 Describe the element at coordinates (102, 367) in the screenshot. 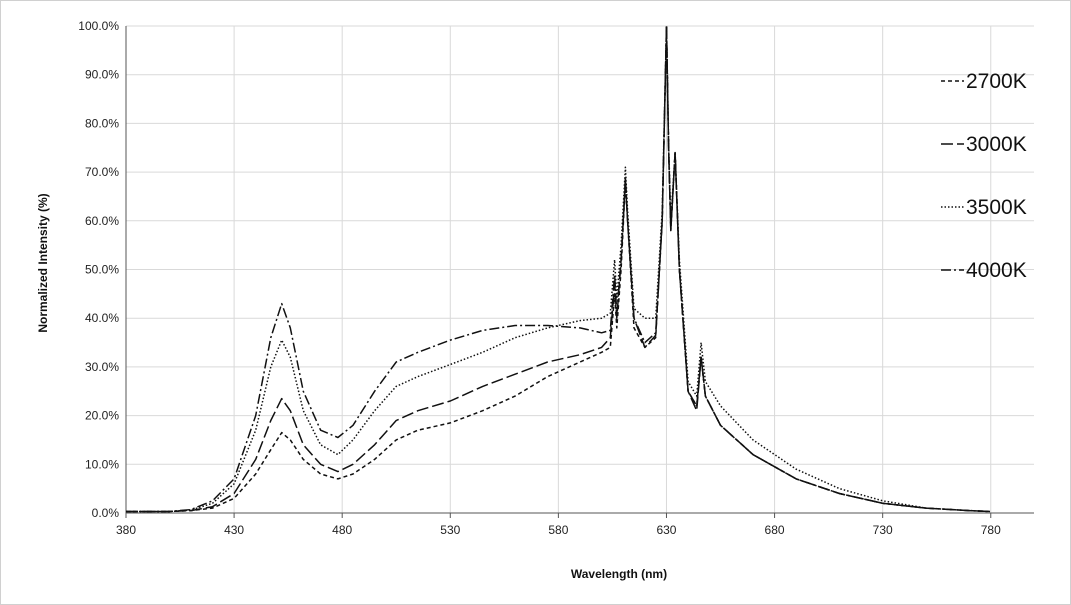

I see `y-tick-label: 30.0%` at that location.